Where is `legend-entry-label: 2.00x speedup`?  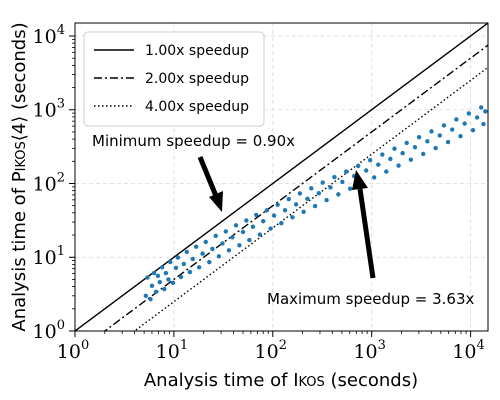 legend-entry-label: 2.00x speedup is located at coordinates (197, 79).